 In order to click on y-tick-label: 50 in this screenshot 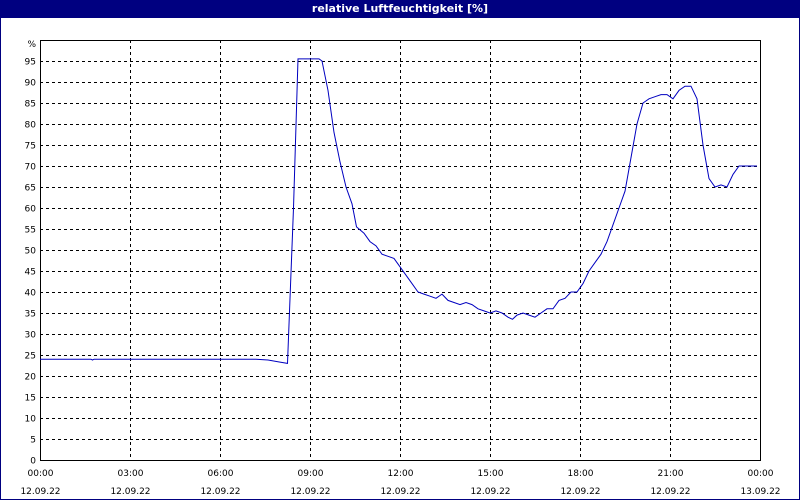, I will do `click(31, 252)`.